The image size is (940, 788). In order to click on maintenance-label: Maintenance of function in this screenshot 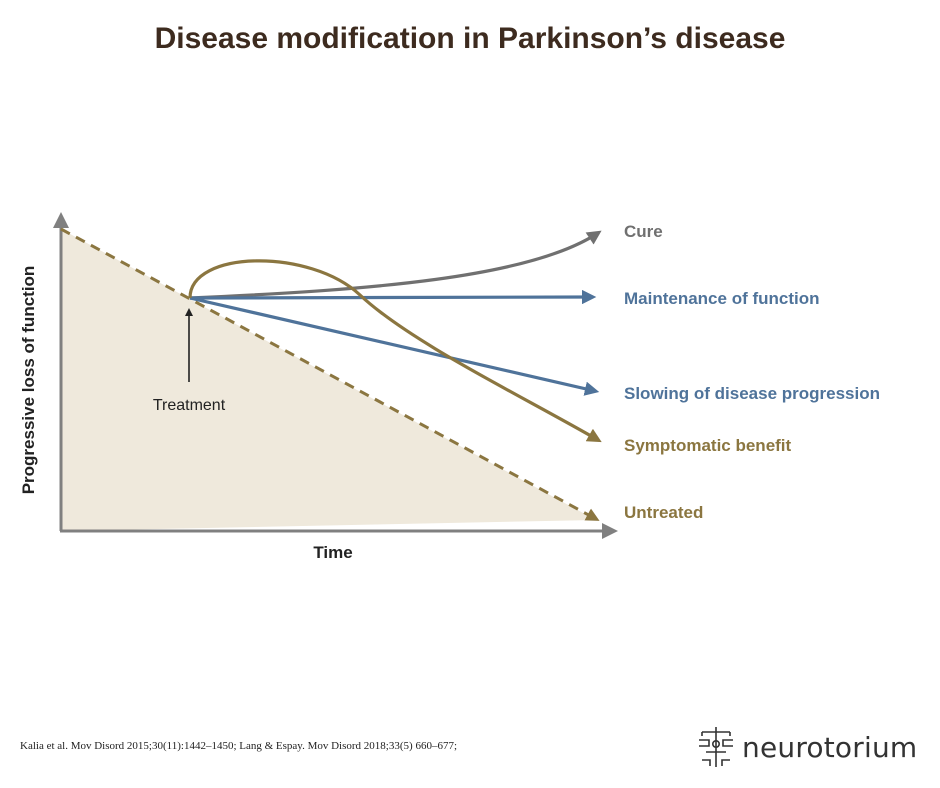, I will do `click(722, 298)`.